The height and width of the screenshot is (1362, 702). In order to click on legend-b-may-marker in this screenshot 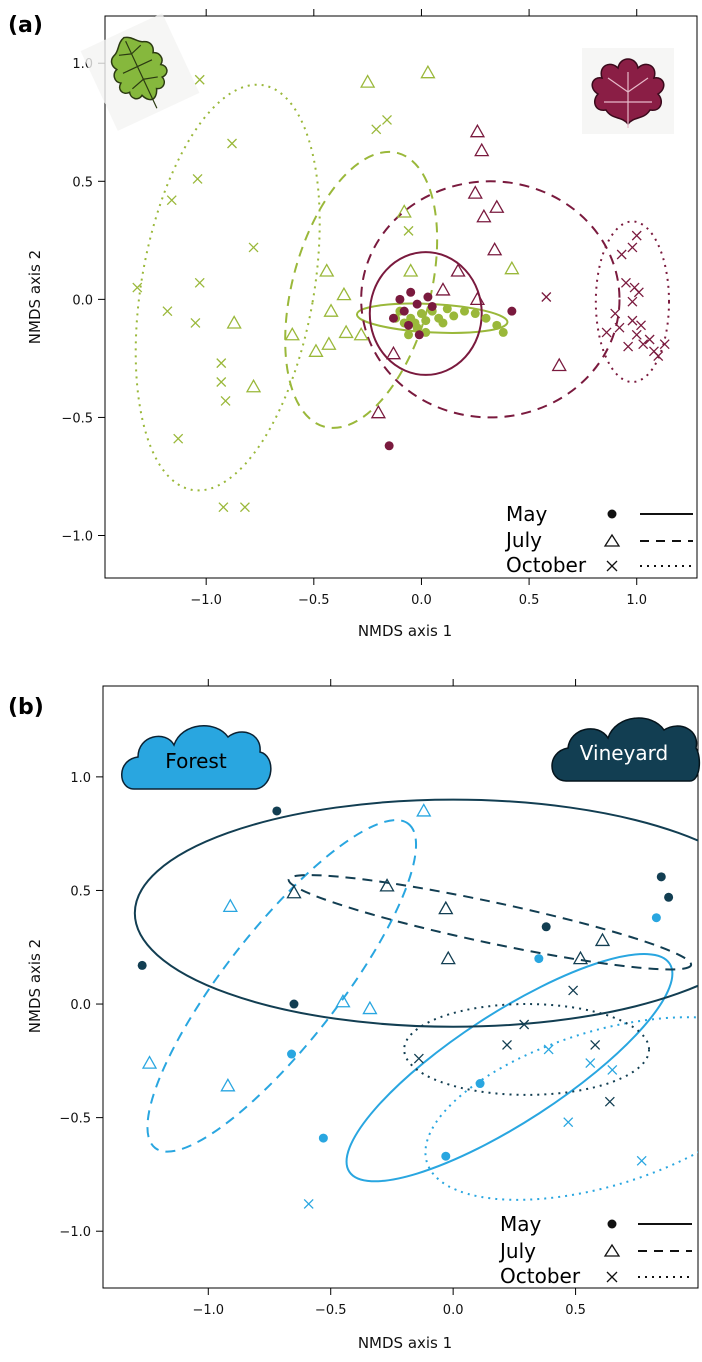, I will do `click(612, 1224)`.